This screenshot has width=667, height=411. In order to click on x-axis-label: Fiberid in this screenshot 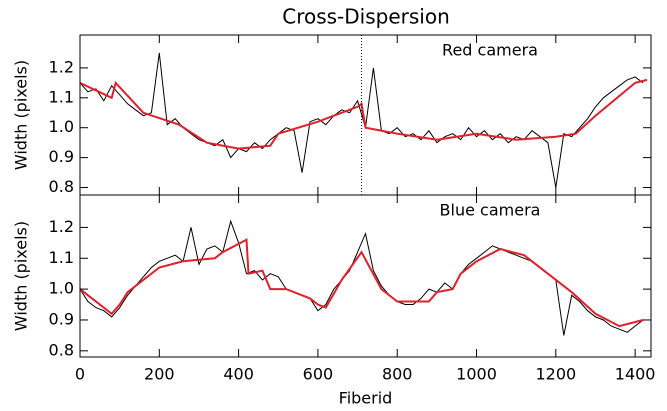, I will do `click(366, 398)`.